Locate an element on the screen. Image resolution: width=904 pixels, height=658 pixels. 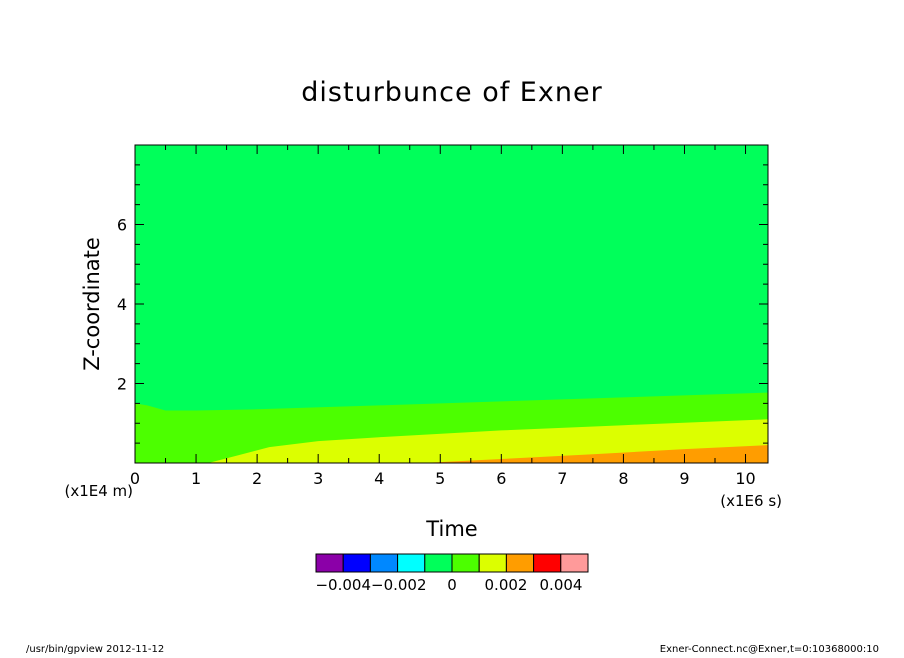
x-axis-unit: (x1E6 s) is located at coordinates (751, 501).